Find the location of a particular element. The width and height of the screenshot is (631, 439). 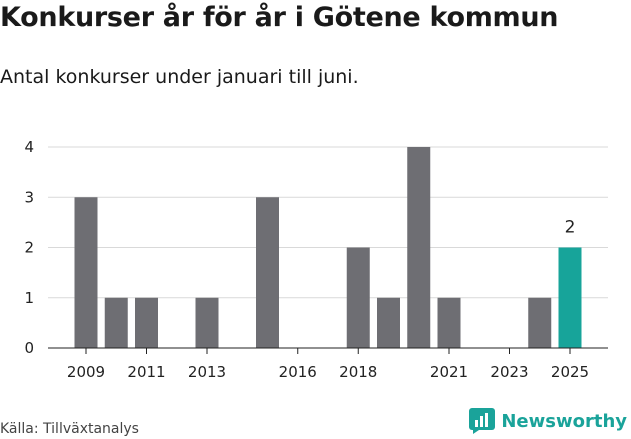

data-label: 2 is located at coordinates (570, 228).